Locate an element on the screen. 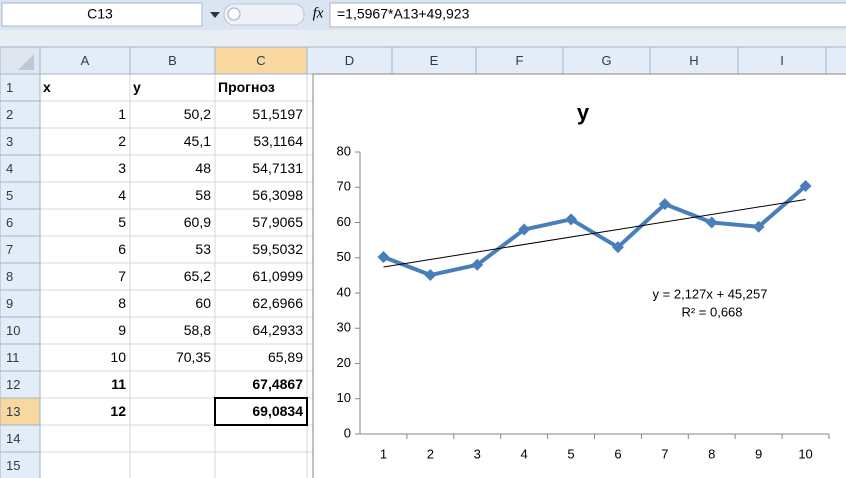 The height and width of the screenshot is (478, 846). x-tick-label: 1 is located at coordinates (383, 453).